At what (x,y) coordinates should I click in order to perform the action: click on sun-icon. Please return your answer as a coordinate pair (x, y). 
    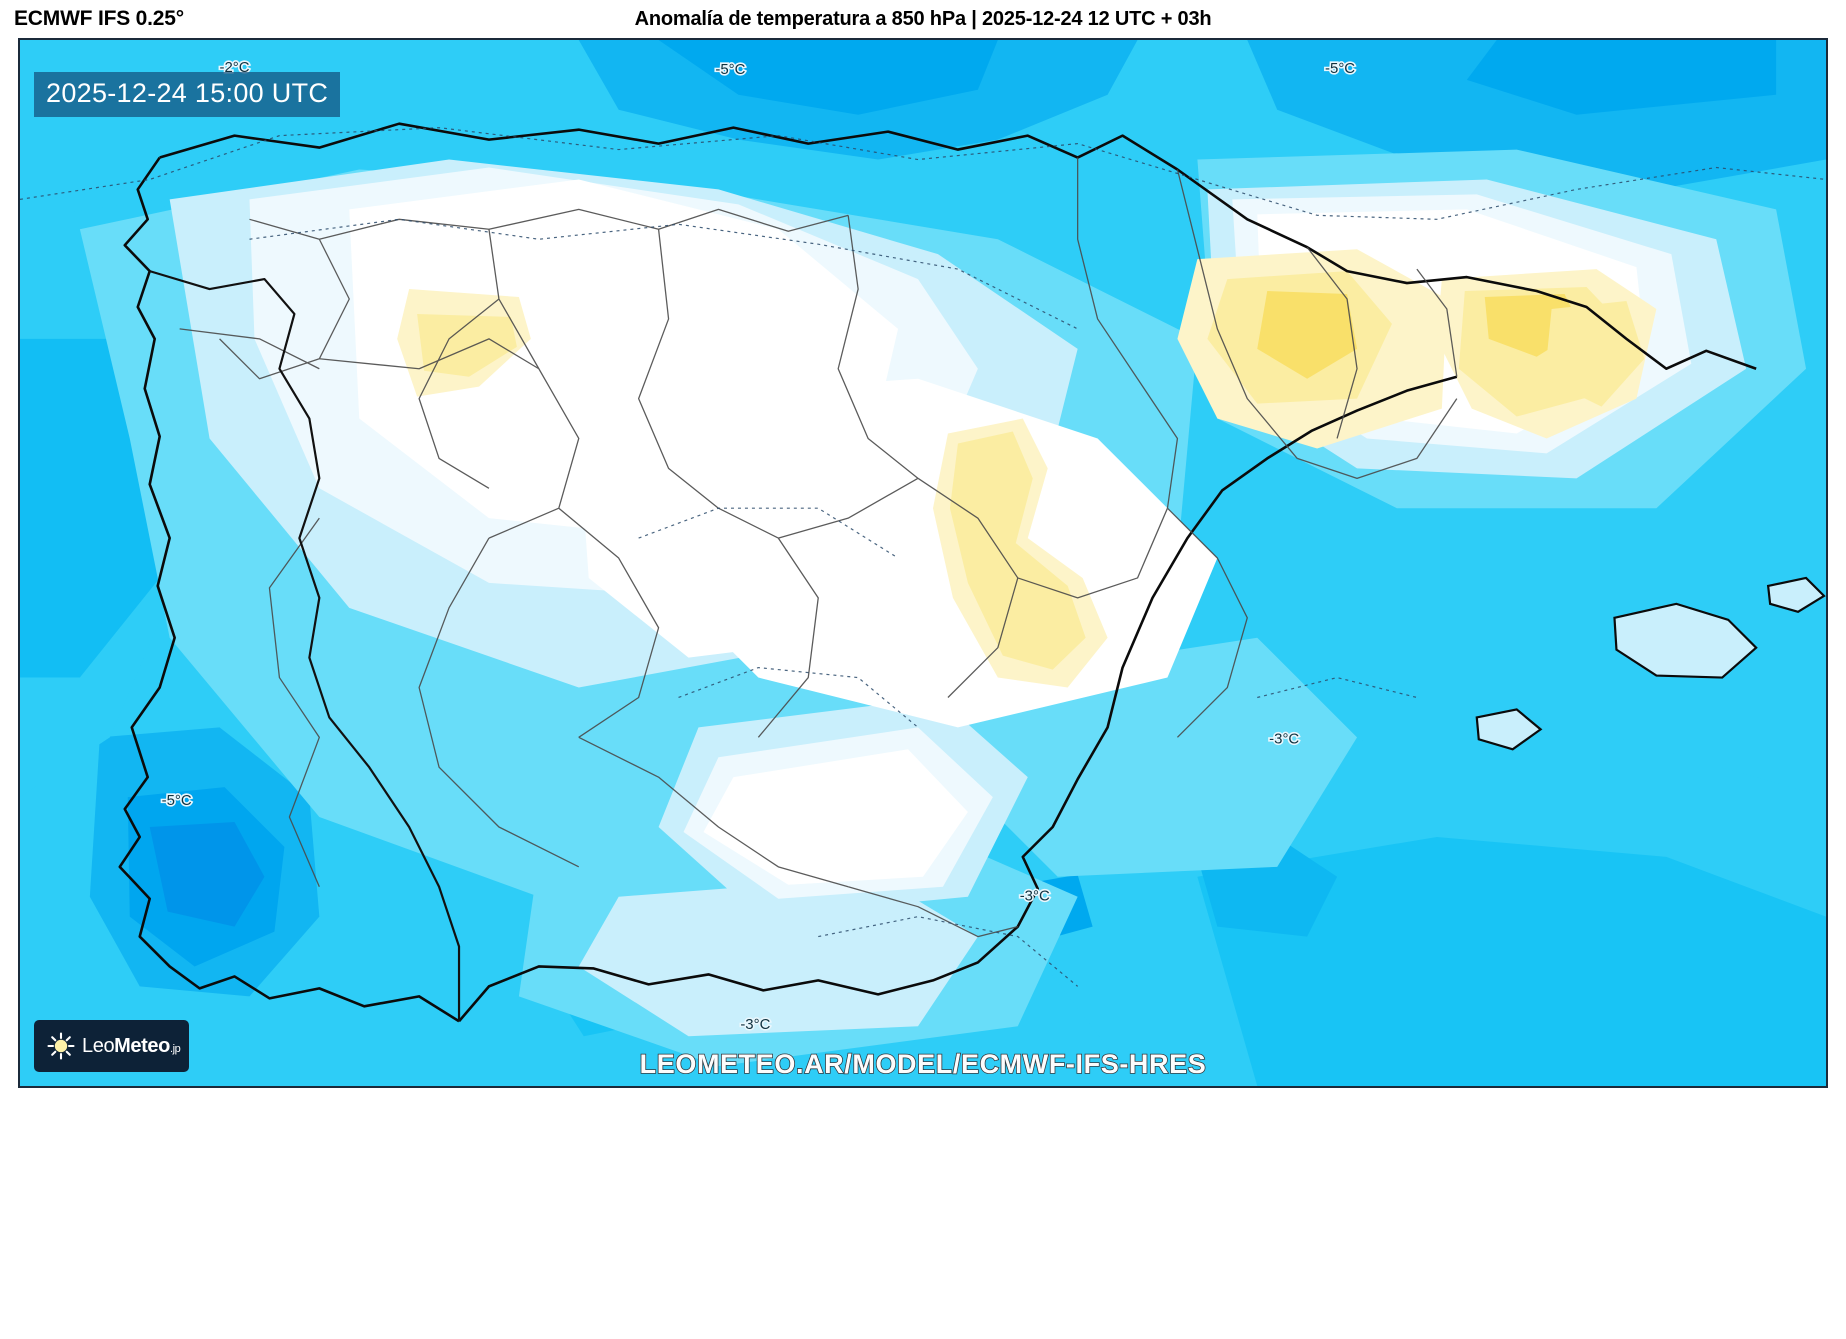
    Looking at the image, I should click on (61, 1046).